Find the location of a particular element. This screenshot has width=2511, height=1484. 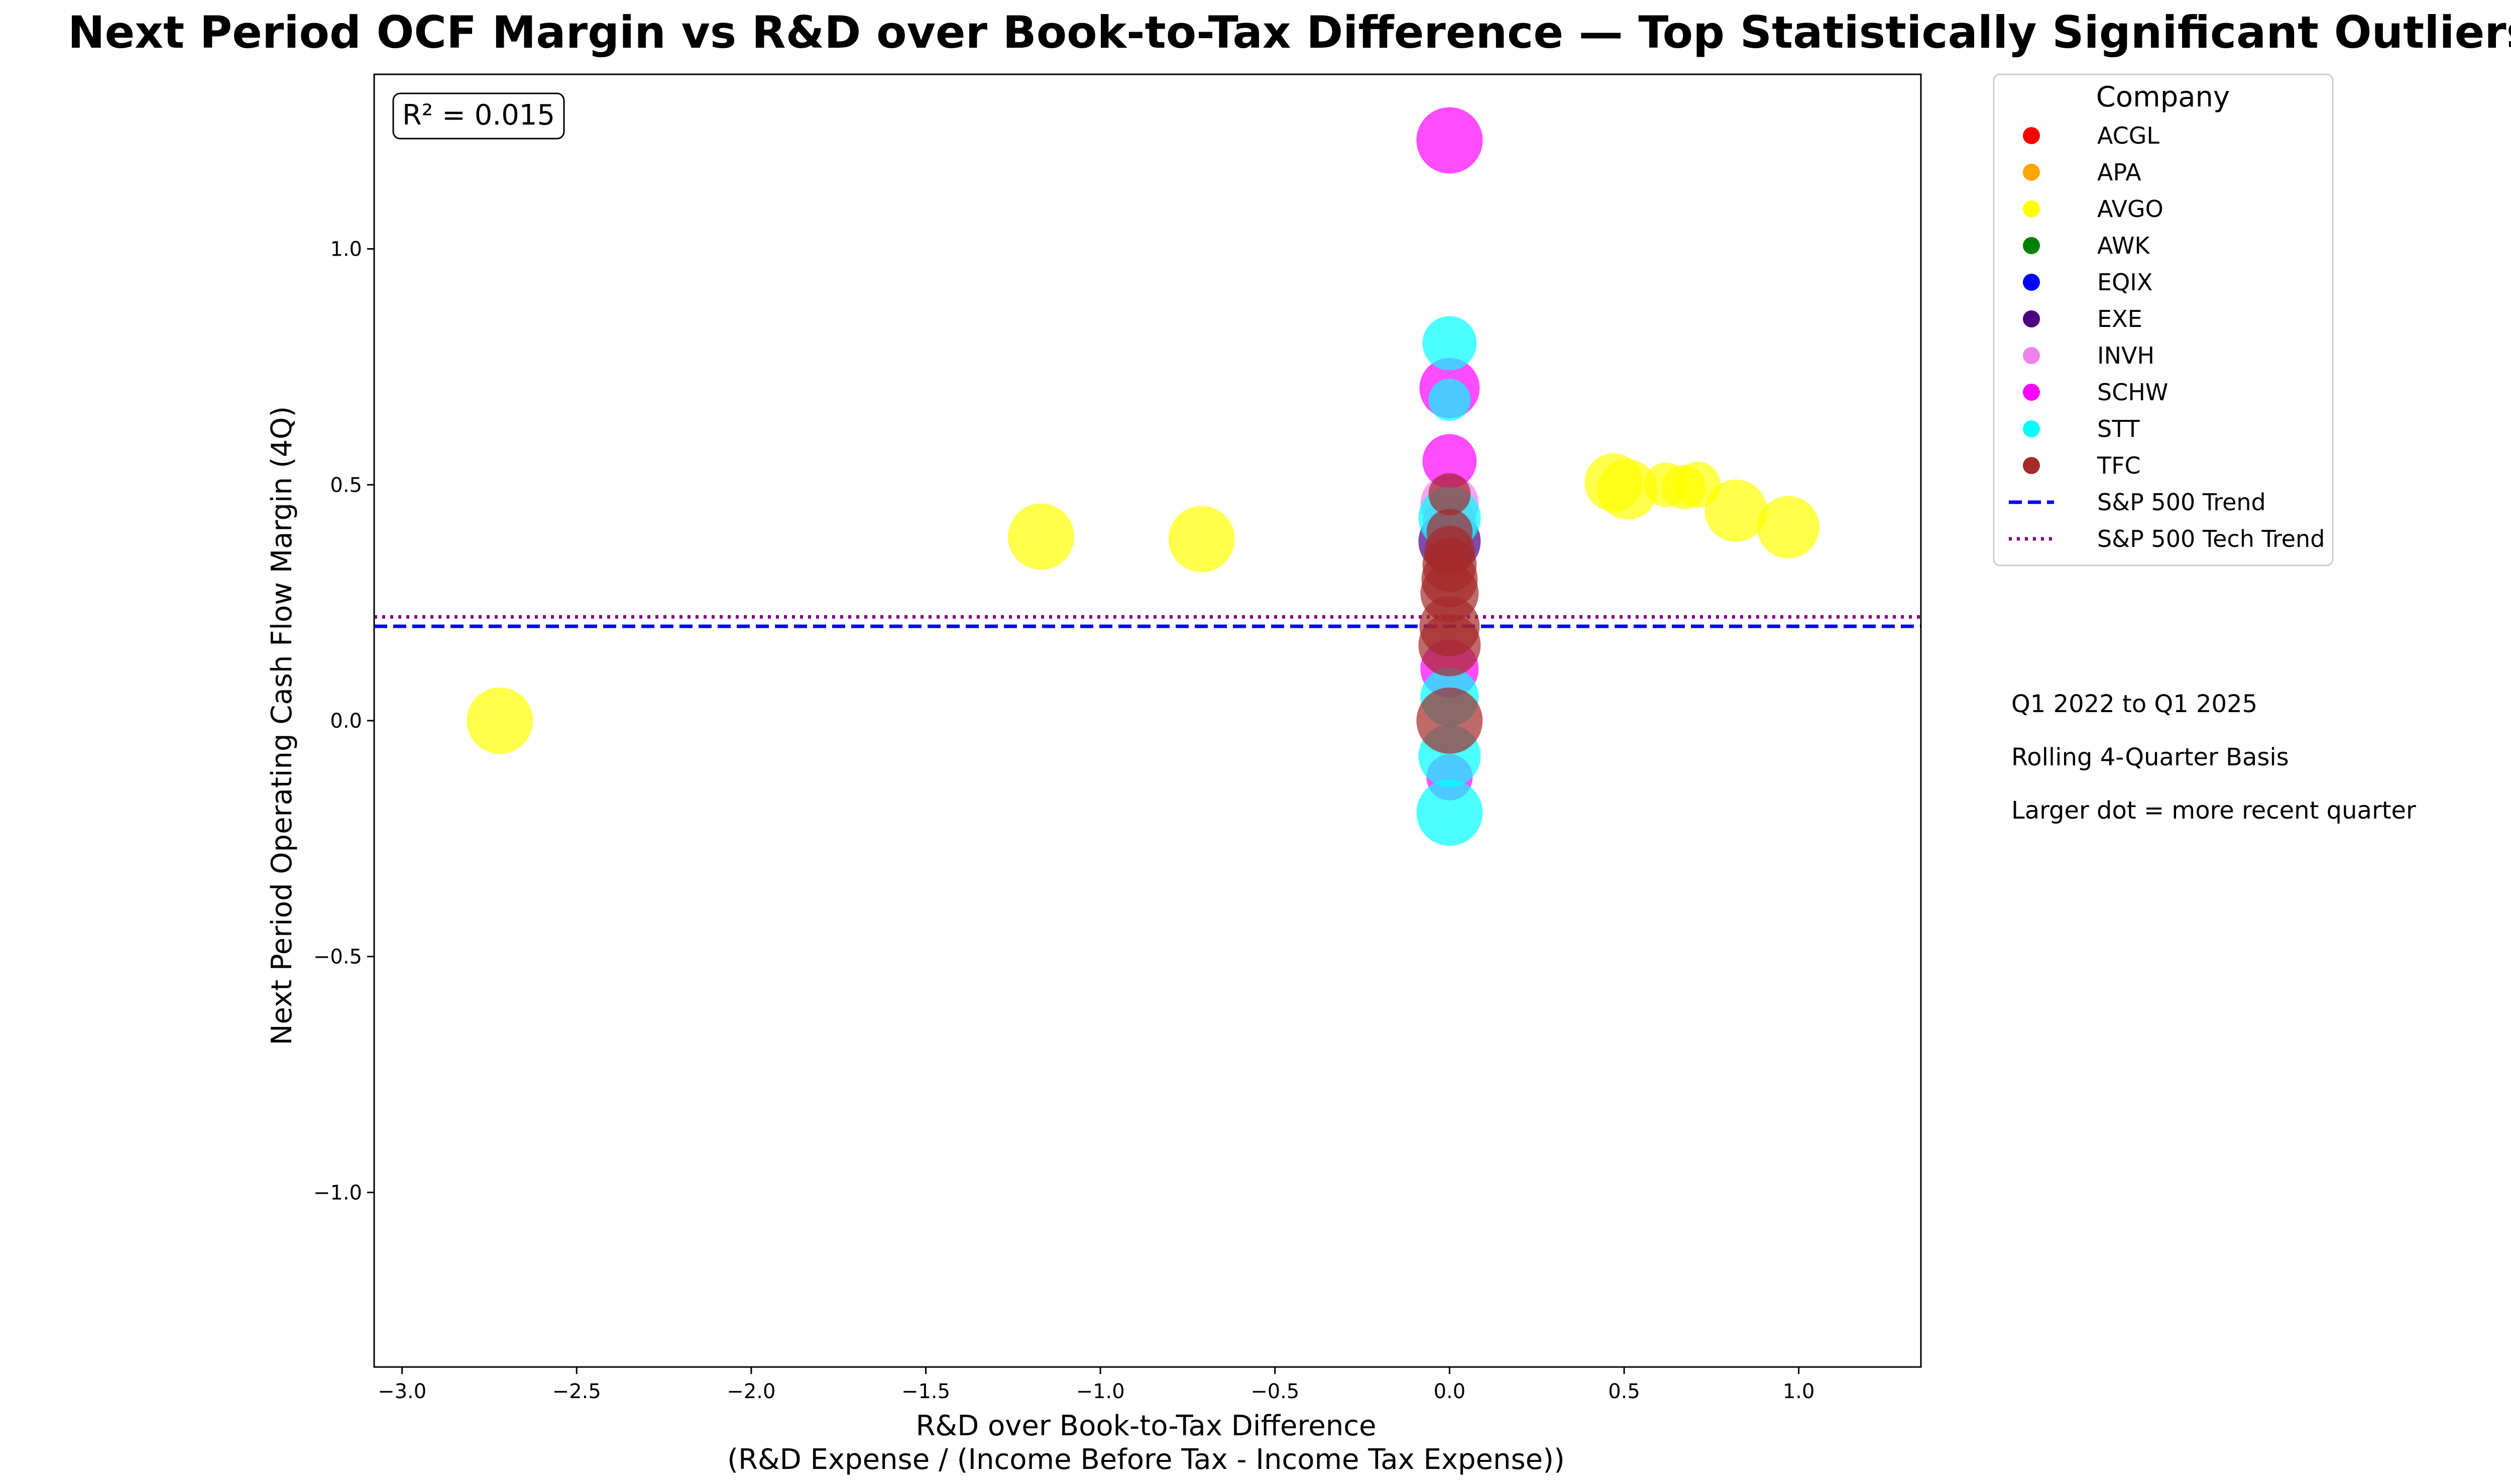

x-tick-label: −2.5 is located at coordinates (576, 1391).